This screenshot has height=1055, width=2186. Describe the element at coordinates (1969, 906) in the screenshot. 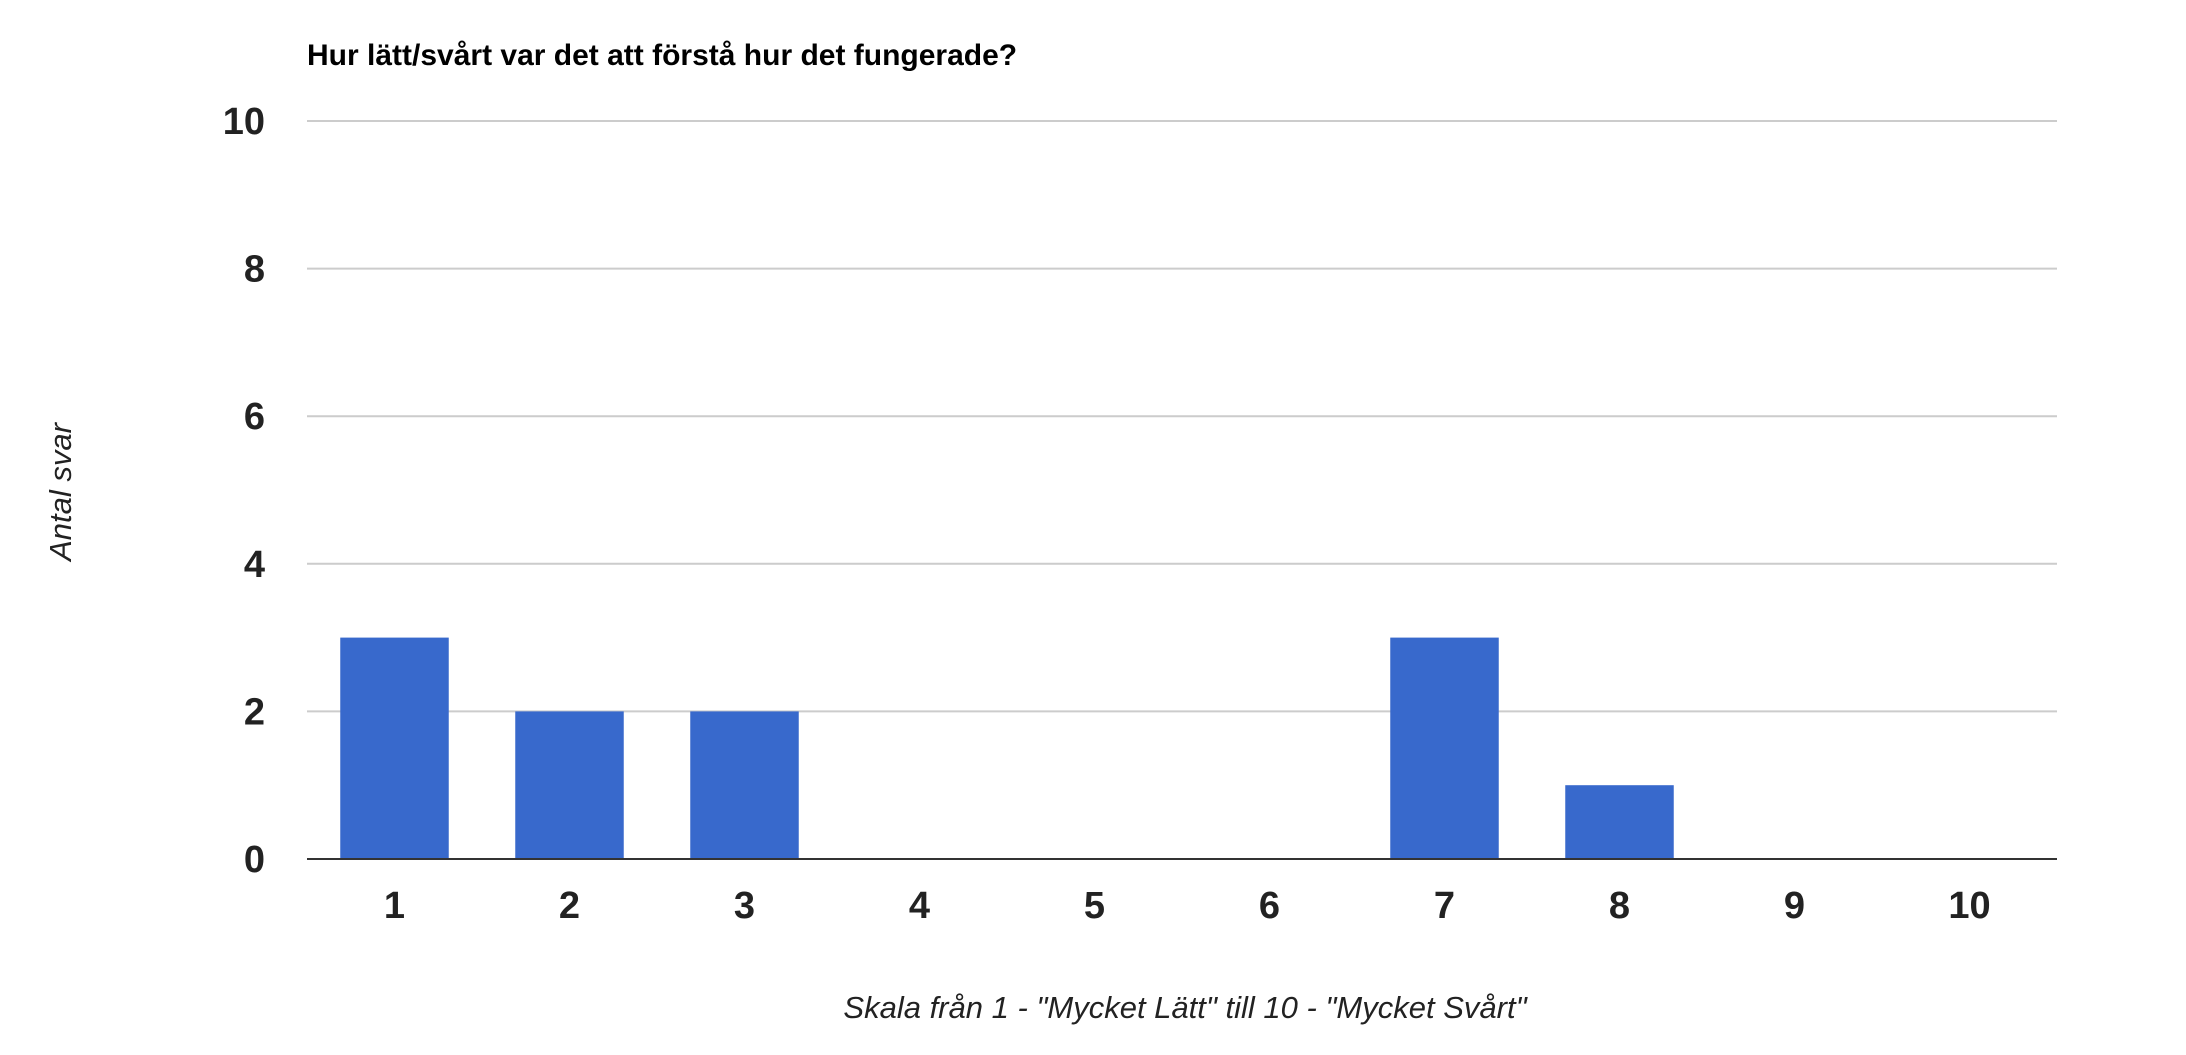

I see `x-tick-label: 10` at that location.